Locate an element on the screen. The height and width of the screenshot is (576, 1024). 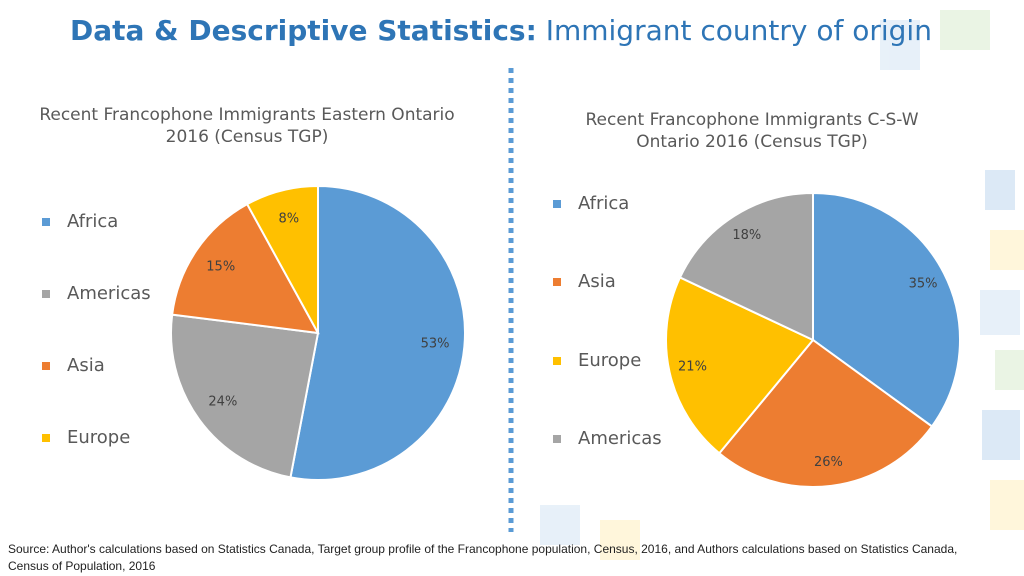
data-label: 26% is located at coordinates (828, 462).